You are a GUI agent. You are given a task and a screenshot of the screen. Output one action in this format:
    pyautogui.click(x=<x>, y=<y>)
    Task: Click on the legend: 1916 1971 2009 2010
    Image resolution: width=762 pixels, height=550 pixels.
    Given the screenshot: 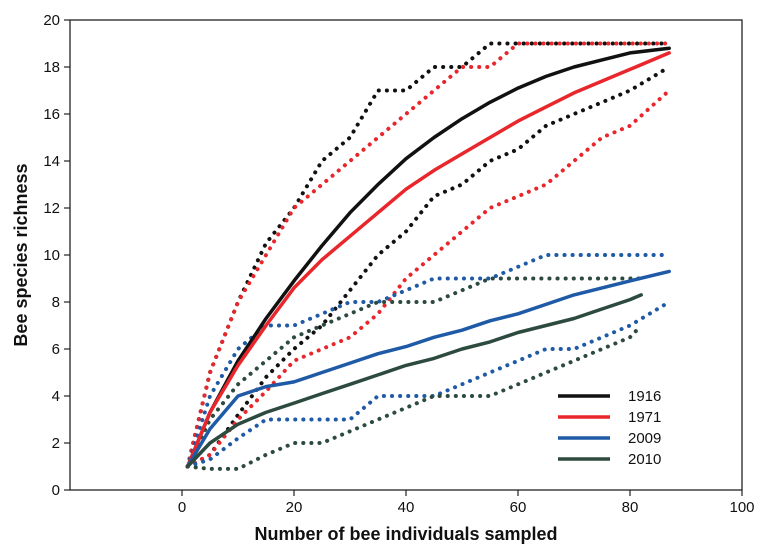 What is the action you would take?
    pyautogui.click(x=609, y=428)
    